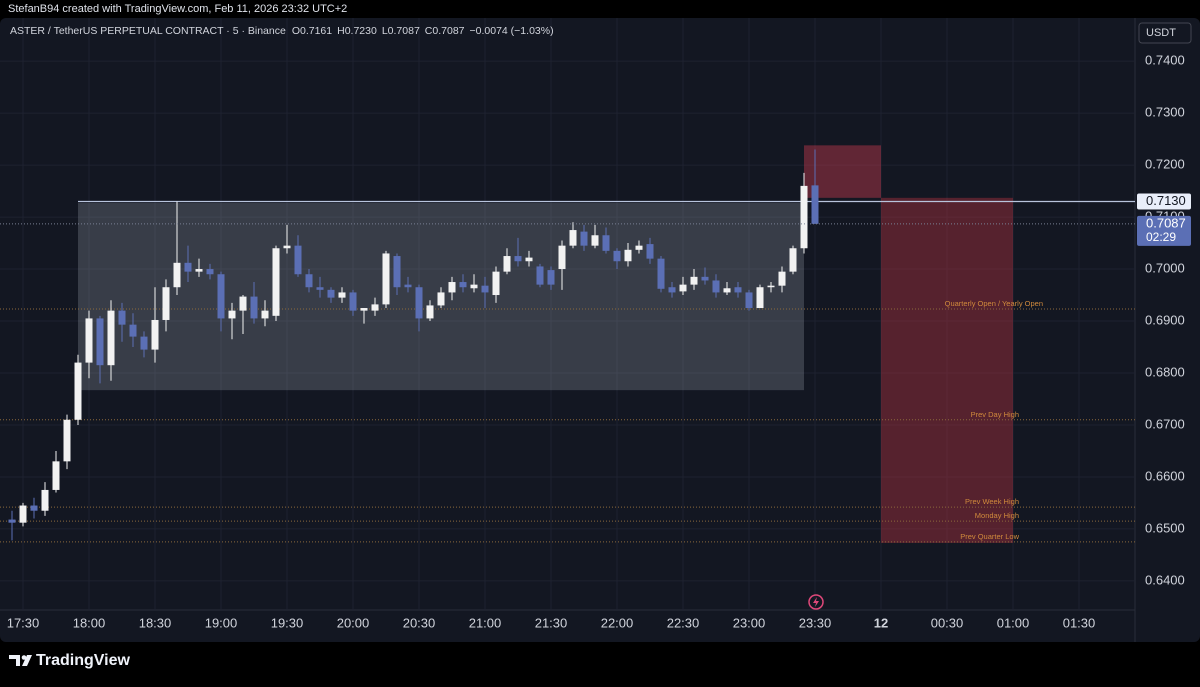 This screenshot has height=687, width=1200. I want to click on currency: USDT, so click(1161, 33).